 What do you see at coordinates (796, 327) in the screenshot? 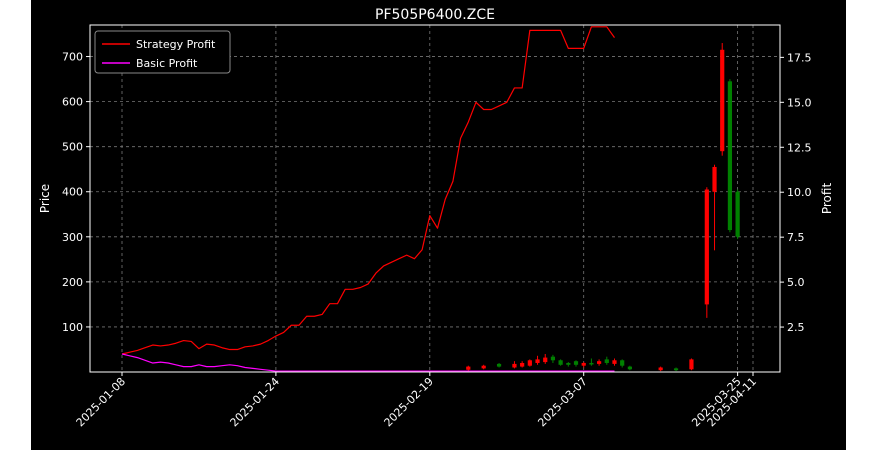
I see `y2-tick-label: 2.5` at bounding box center [796, 327].